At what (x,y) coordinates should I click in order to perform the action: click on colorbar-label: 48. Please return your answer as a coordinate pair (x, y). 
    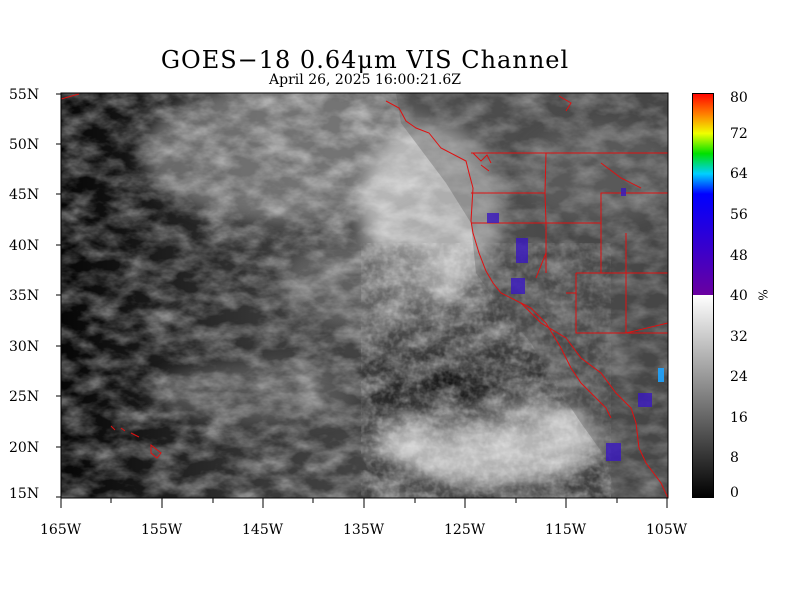
    Looking at the image, I should click on (739, 256).